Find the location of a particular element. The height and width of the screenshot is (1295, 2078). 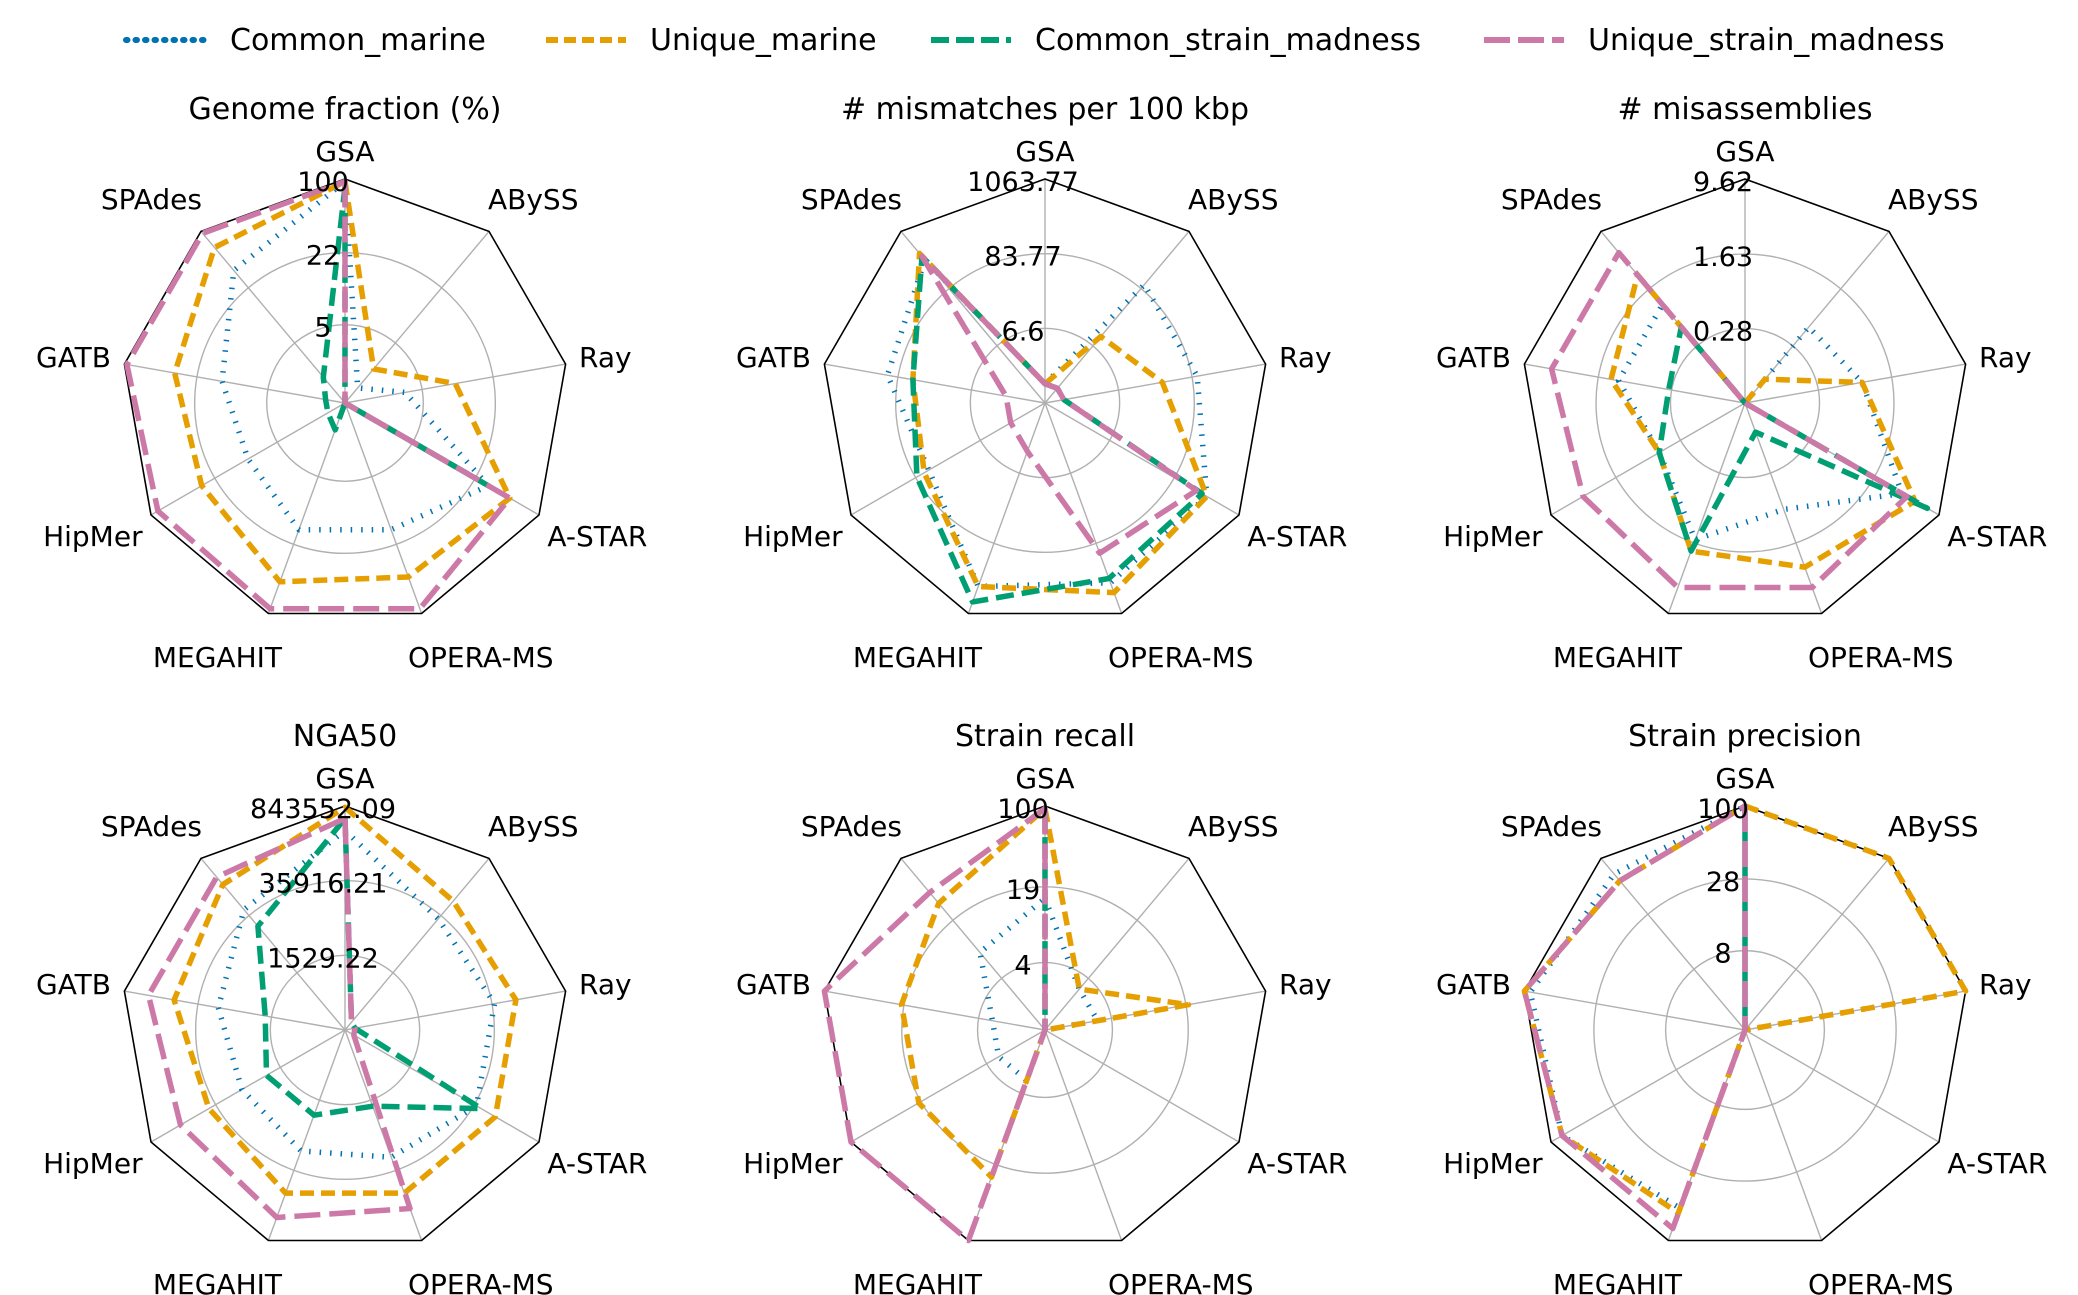

ring-label: 843552.09 is located at coordinates (323, 809).